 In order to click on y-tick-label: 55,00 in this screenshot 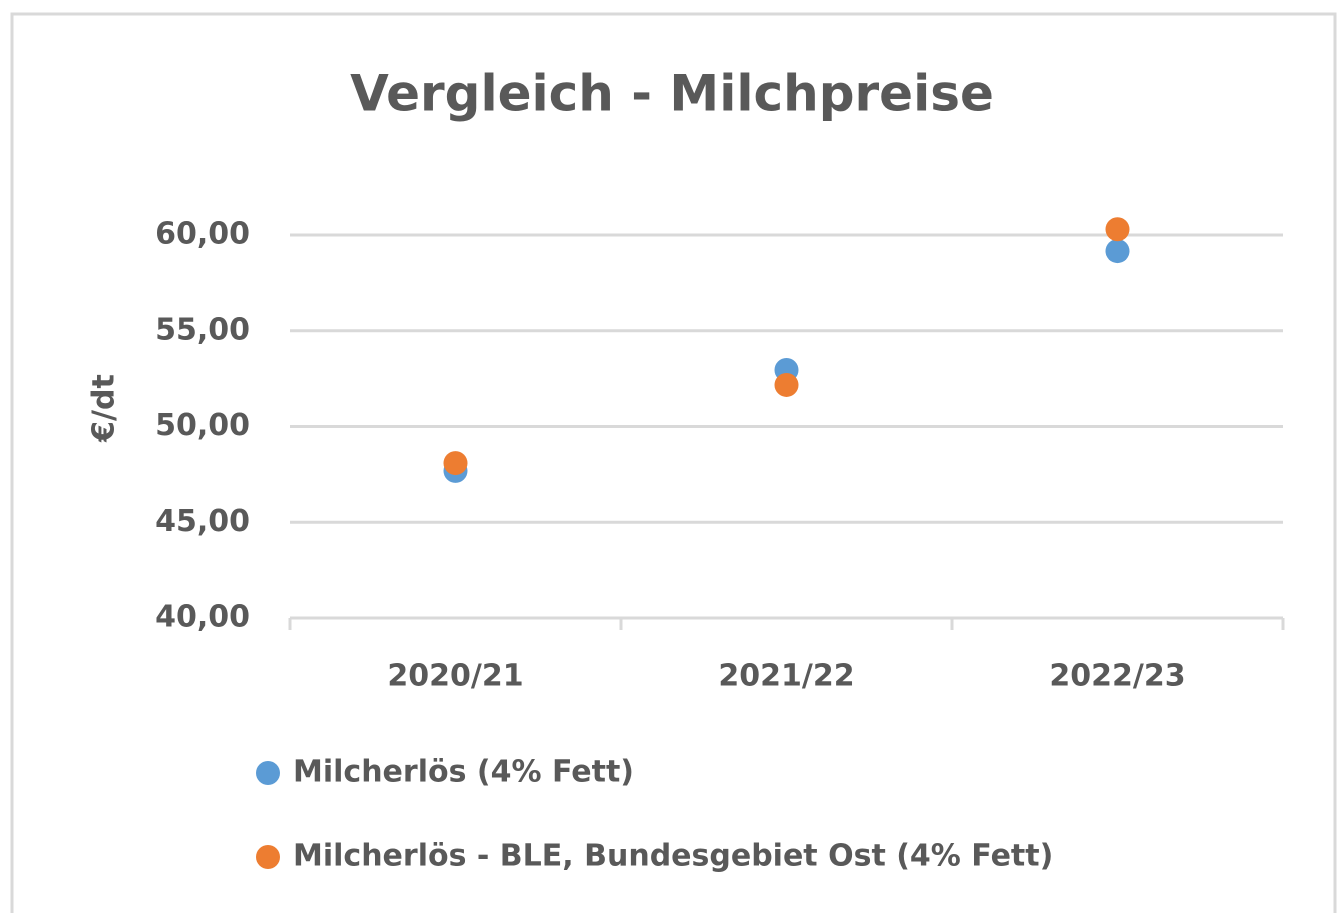, I will do `click(202, 329)`.